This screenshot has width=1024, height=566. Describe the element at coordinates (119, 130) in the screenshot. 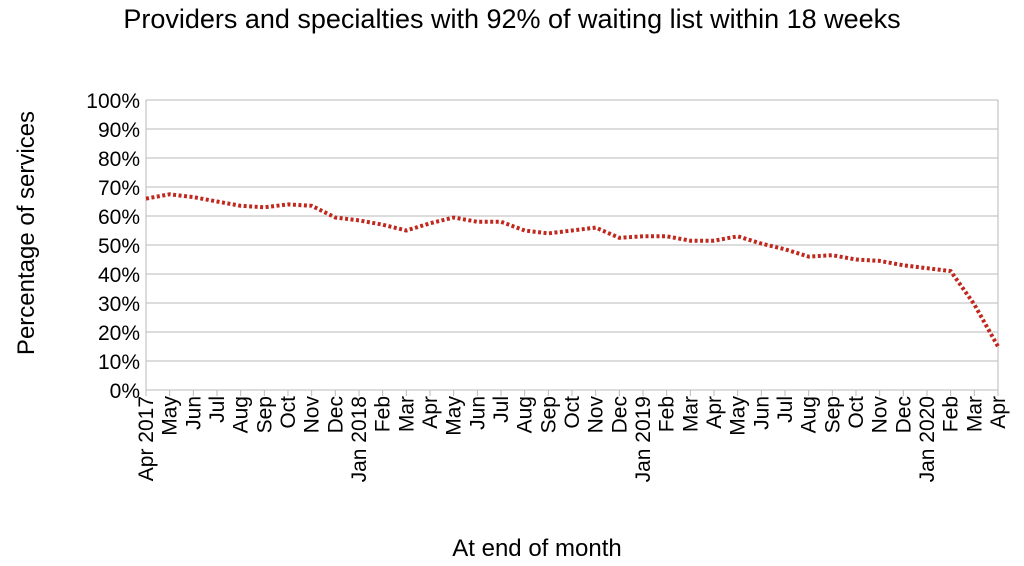

I see `y-tick-label: 90%` at that location.